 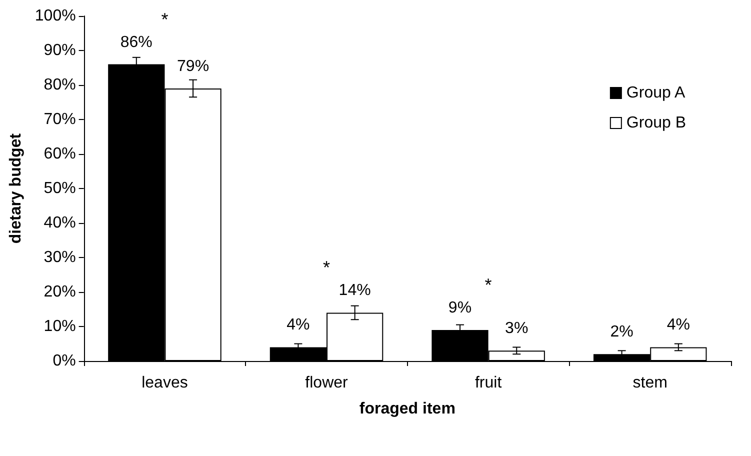 I want to click on data-label: 86%, so click(x=136, y=42).